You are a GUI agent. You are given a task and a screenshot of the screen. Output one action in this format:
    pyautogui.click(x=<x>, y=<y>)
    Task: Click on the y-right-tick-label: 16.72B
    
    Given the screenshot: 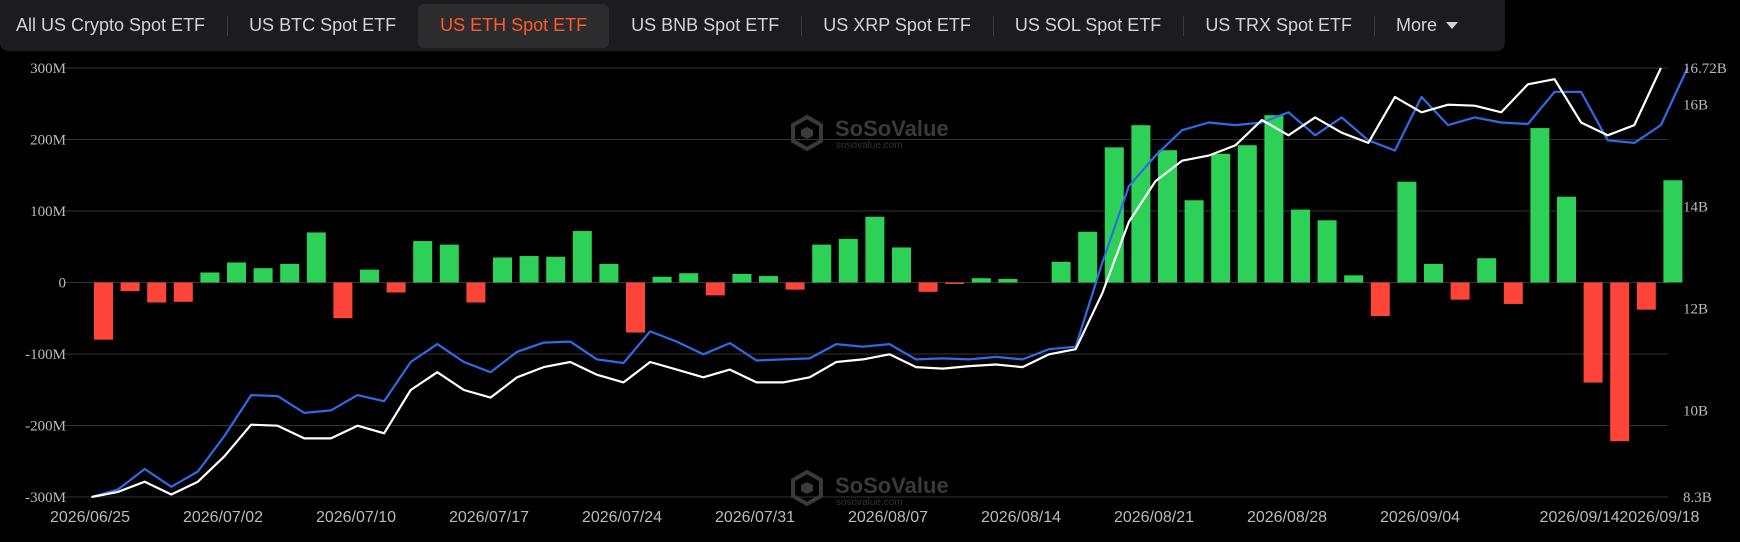 What is the action you would take?
    pyautogui.click(x=1705, y=69)
    